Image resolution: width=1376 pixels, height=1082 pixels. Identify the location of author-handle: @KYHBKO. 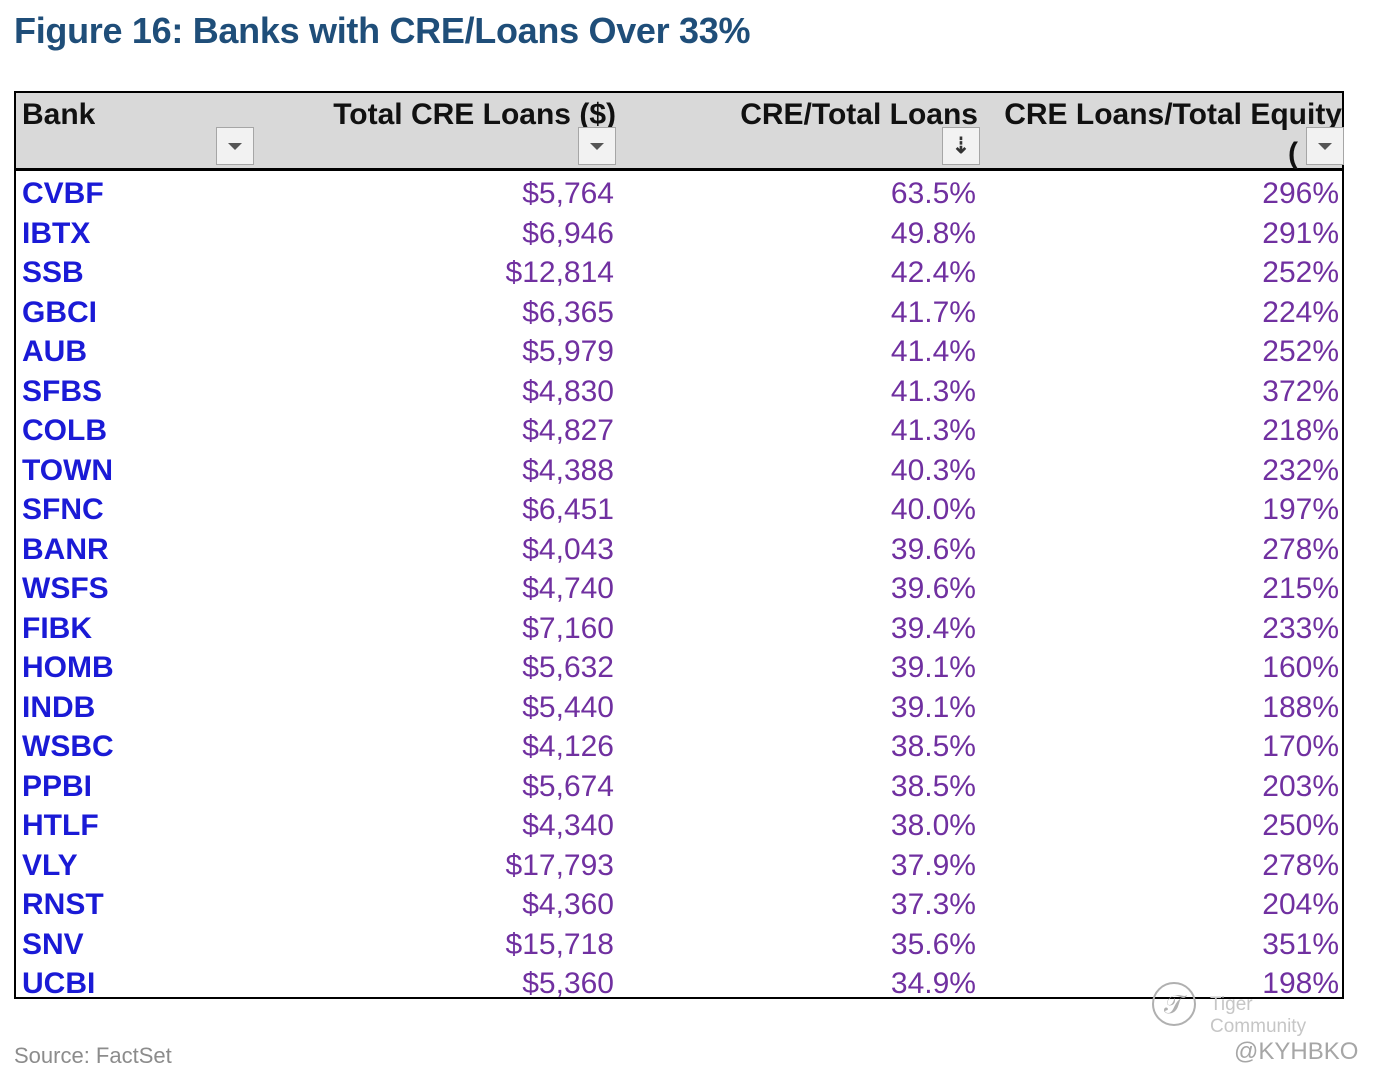
(1296, 1051).